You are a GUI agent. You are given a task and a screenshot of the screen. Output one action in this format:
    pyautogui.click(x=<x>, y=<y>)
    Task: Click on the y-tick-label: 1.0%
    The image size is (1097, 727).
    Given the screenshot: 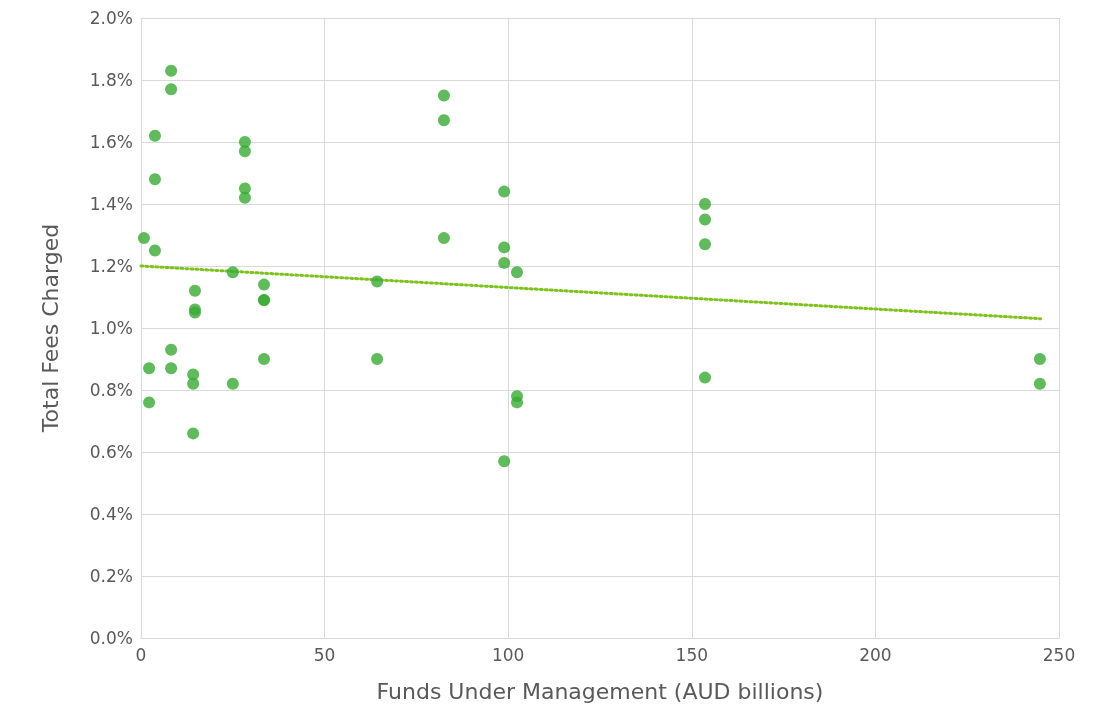 What is the action you would take?
    pyautogui.click(x=111, y=328)
    